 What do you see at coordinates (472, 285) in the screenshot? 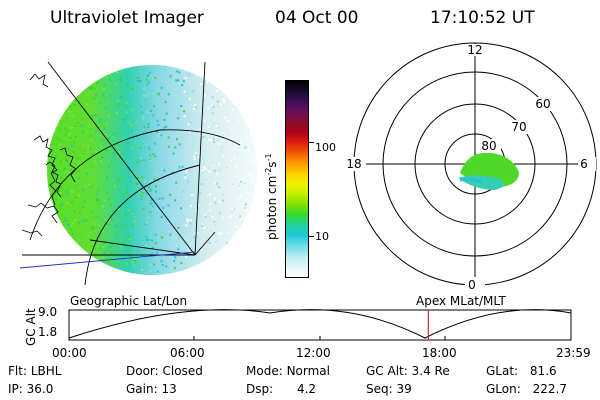
I see `mlt-label-0: 0` at bounding box center [472, 285].